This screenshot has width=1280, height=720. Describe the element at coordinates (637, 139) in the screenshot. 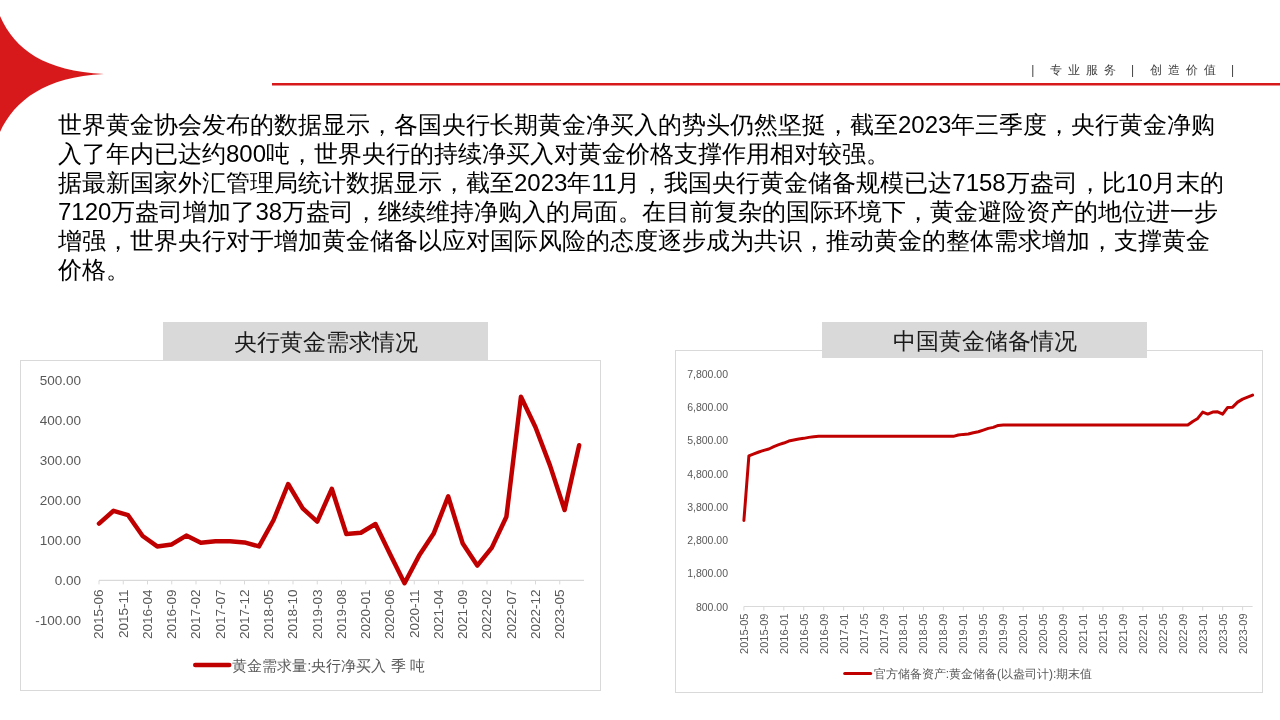

I see `text: 世界黄金协会发布的数据显示，各国央行长期黄金净买入的势头仍然坚挺，截至2023年三季度，央行黄金净购入了年内已达约800吨，世界央行的持续净买入对黄金价格支撑作用相对较强。` at that location.